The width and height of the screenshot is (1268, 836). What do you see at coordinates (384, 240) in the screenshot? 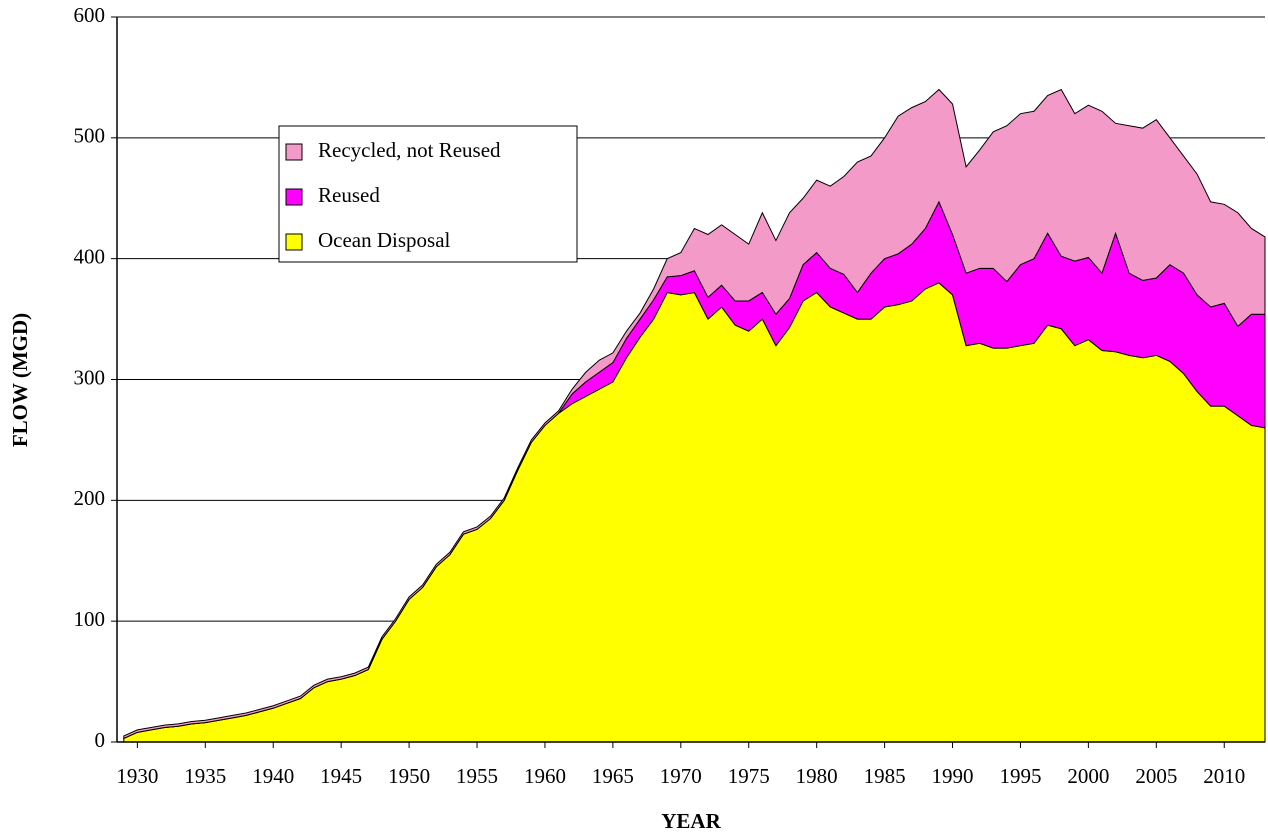
I see `legend-label: Ocean Disposal` at bounding box center [384, 240].